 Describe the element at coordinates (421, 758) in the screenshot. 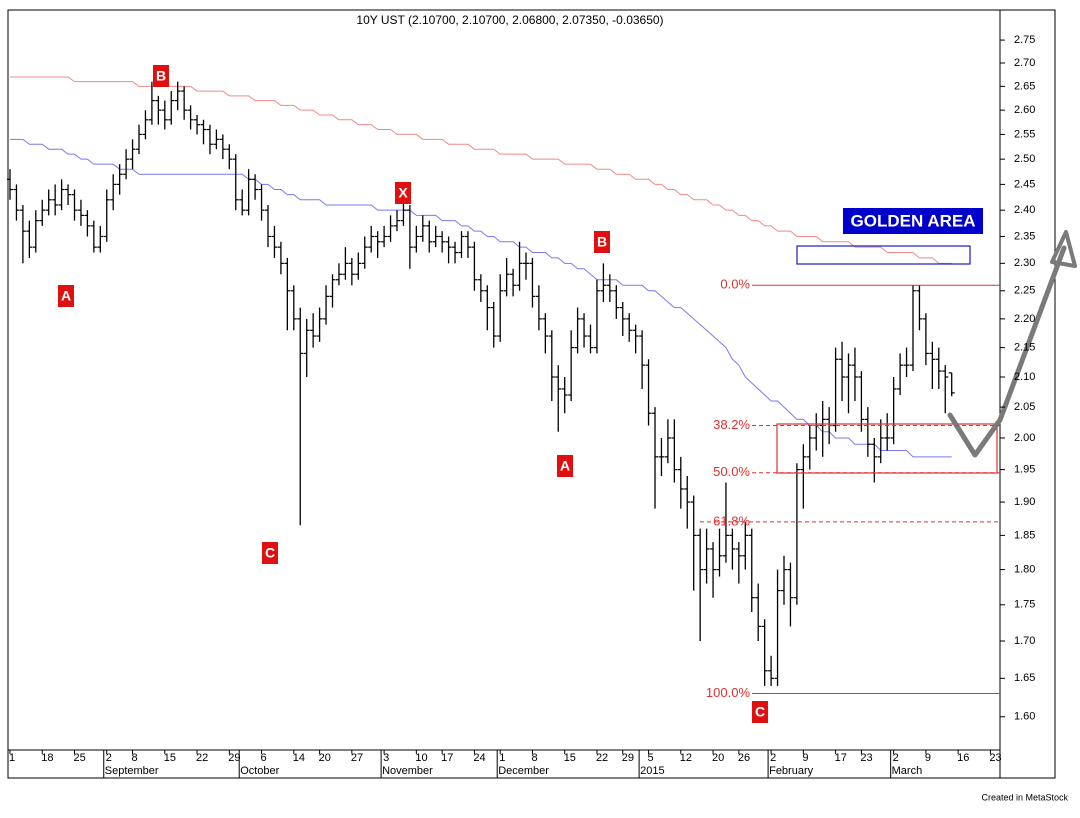

I see `x-tick-label: 10` at that location.